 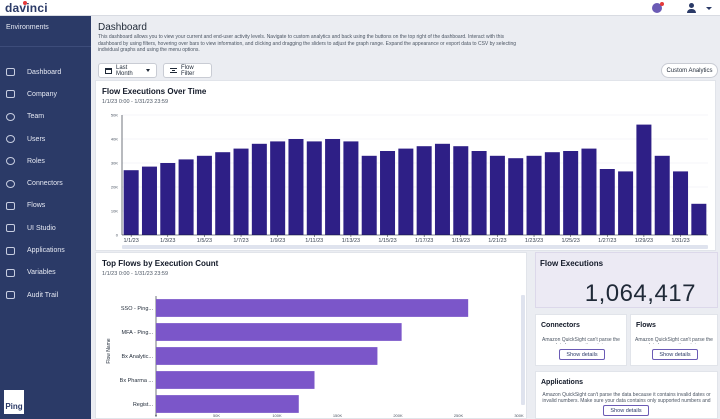 I want to click on calendar-icon, so click(x=108, y=70).